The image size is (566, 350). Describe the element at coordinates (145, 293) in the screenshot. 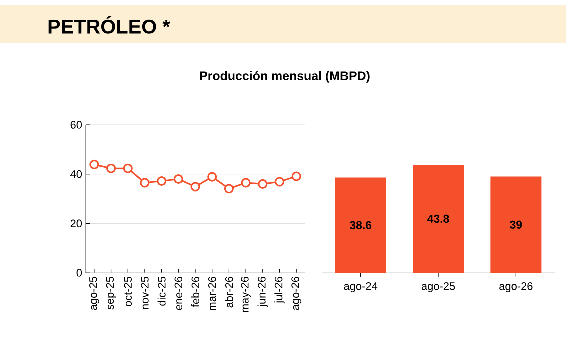

I see `x-tick-label: nov-25` at that location.